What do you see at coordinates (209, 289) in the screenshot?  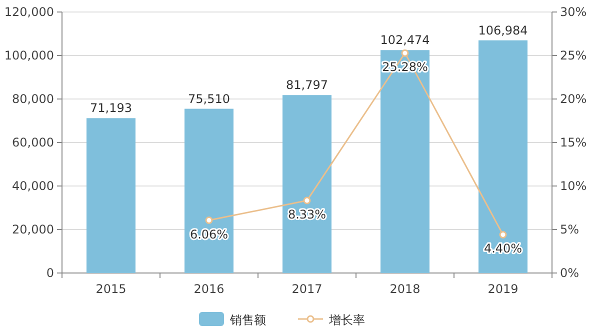 I see `x-tick-label: 2016` at bounding box center [209, 289].